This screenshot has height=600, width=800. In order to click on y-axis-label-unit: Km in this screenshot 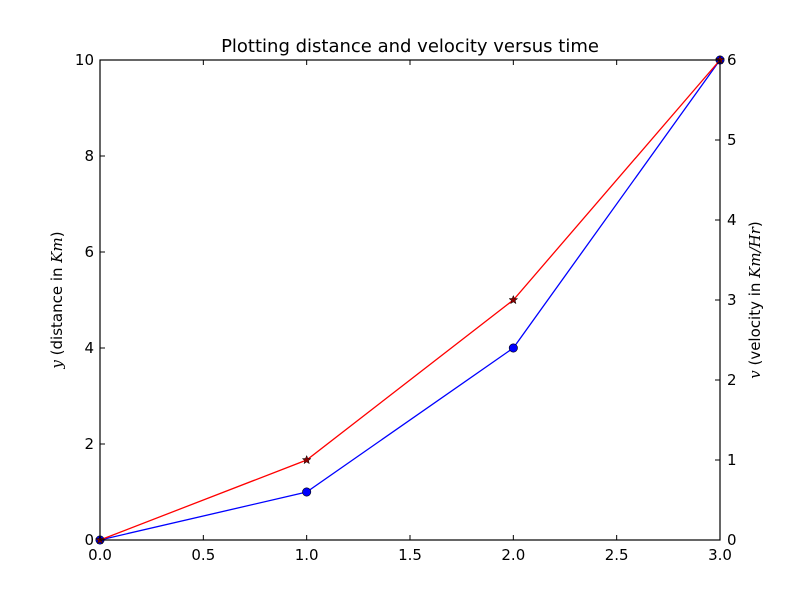, I will do `click(57, 250)`.